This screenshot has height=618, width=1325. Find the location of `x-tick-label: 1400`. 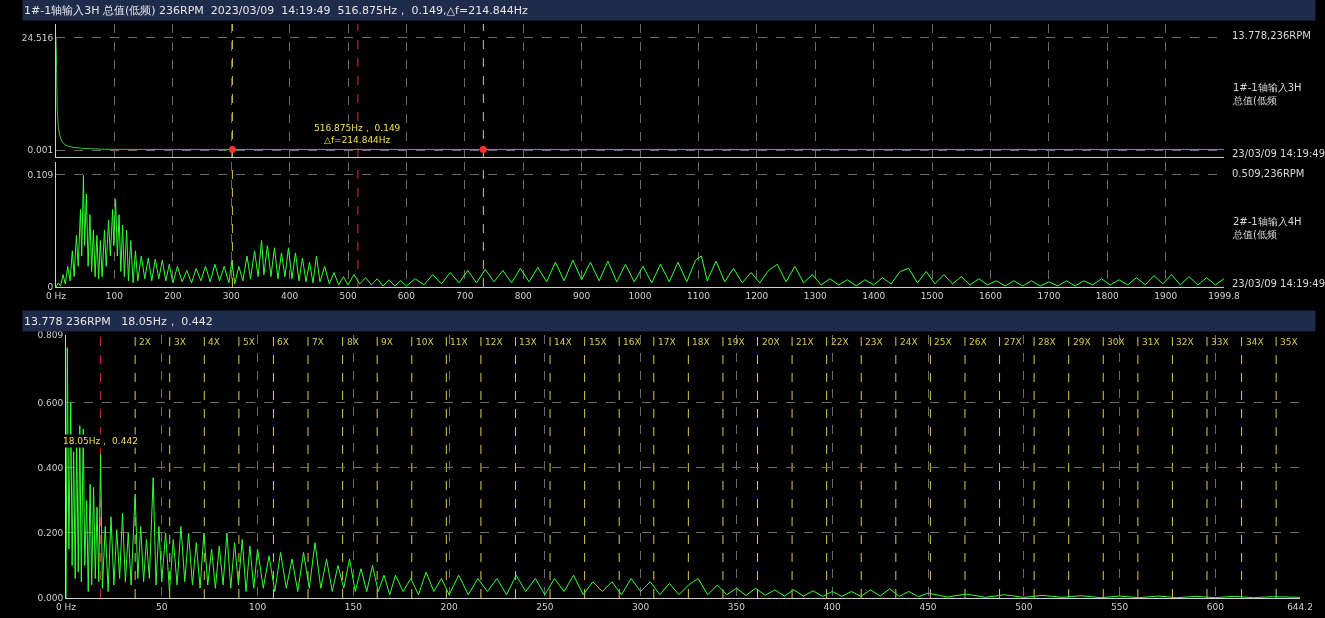

x-tick-label: 1400 is located at coordinates (874, 295).